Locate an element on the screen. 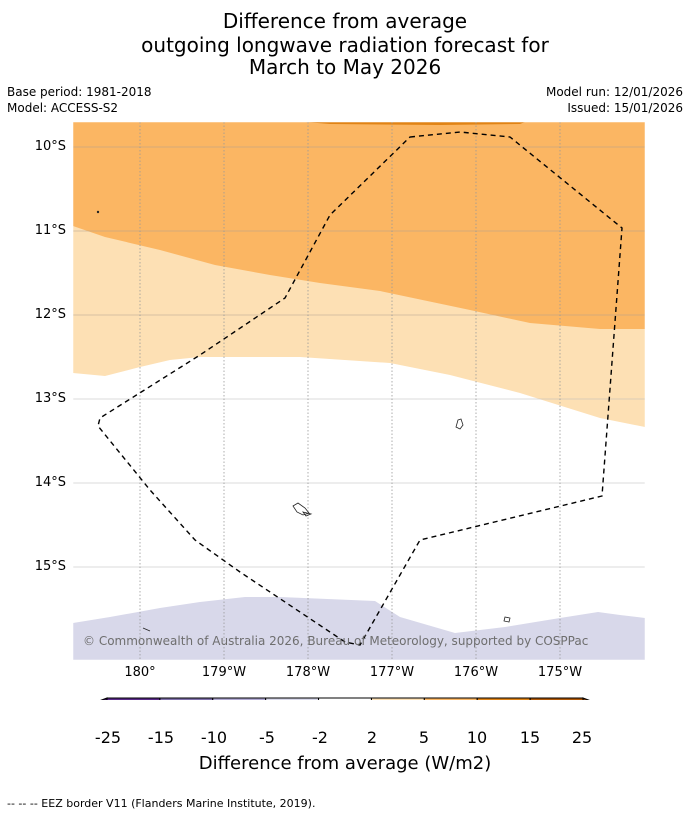 Image resolution: width=690 pixels, height=816 pixels. lat-label-12s: 12°S is located at coordinates (50, 314).